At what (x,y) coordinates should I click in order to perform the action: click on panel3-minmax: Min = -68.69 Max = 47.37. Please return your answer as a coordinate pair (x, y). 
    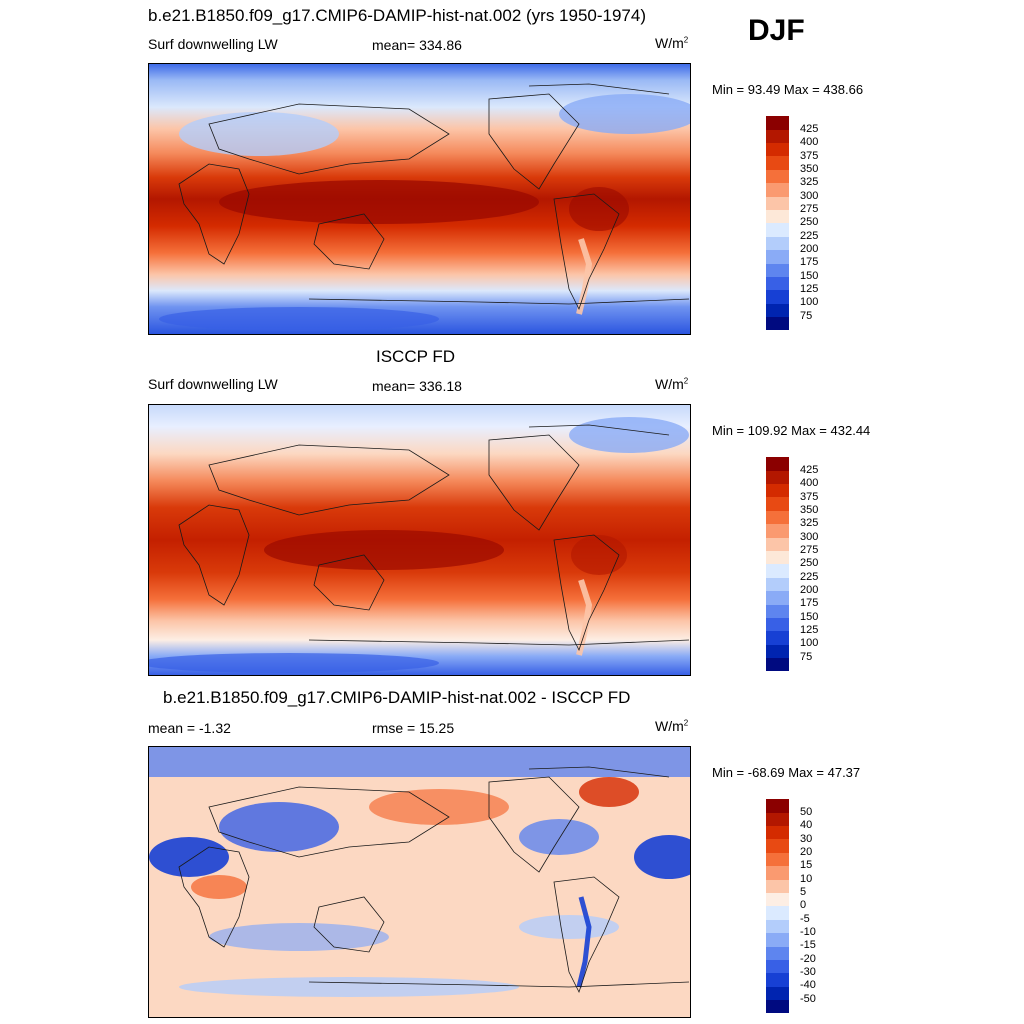
    Looking at the image, I should click on (786, 772).